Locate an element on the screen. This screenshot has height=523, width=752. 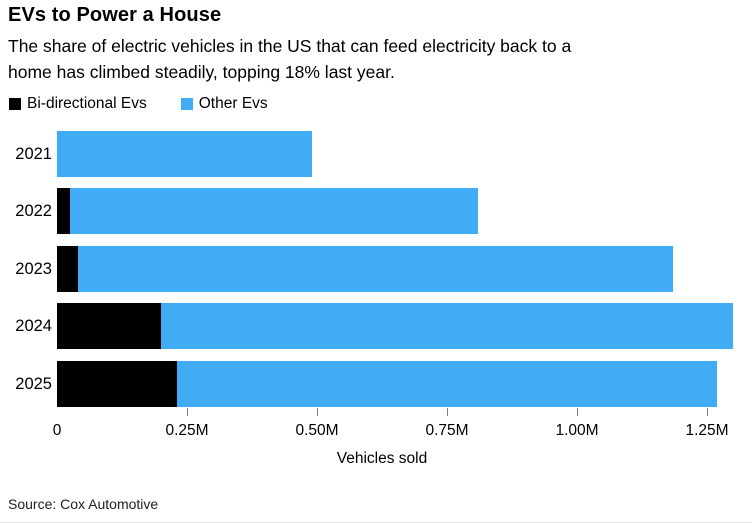
bar-row-2022: 2022 is located at coordinates (376, 211).